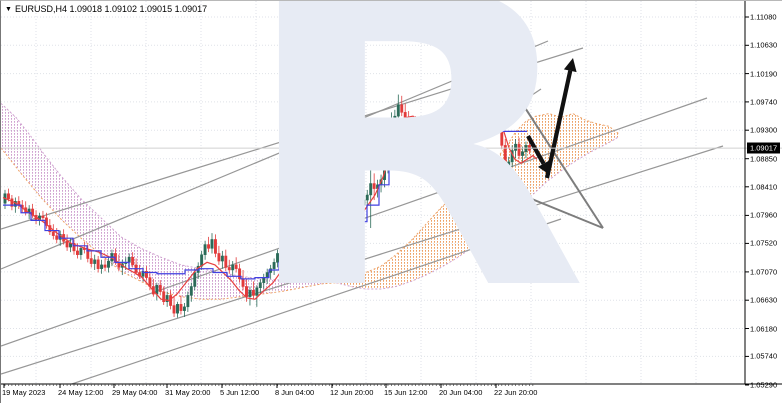  What do you see at coordinates (764, 102) in the screenshot?
I see `price-tick-label: 1.09740` at bounding box center [764, 102].